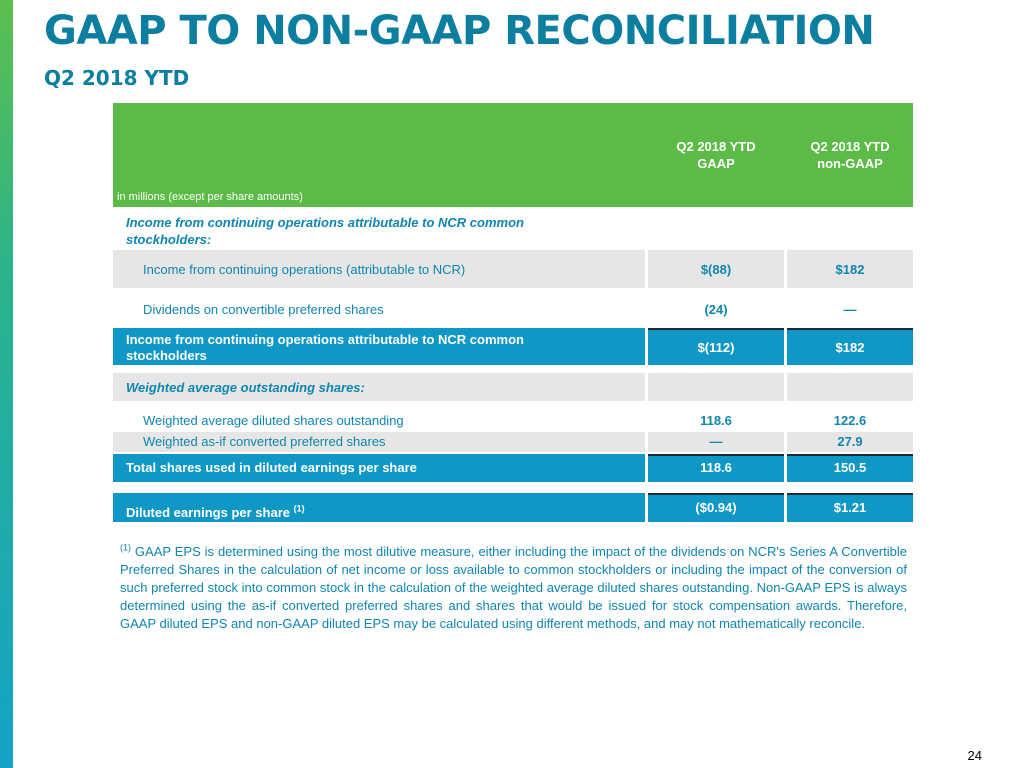  Describe the element at coordinates (974, 755) in the screenshot. I see `page-number: 24` at that location.